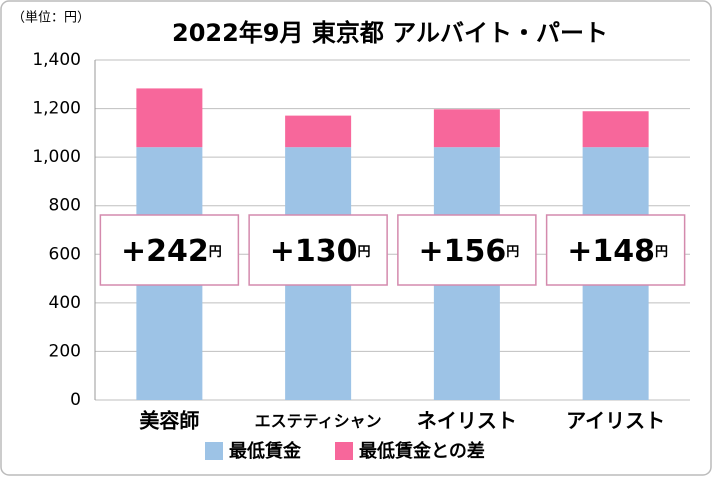 The height and width of the screenshot is (480, 712). Describe the element at coordinates (314, 251) in the screenshot. I see `value-label-number: +130` at that location.